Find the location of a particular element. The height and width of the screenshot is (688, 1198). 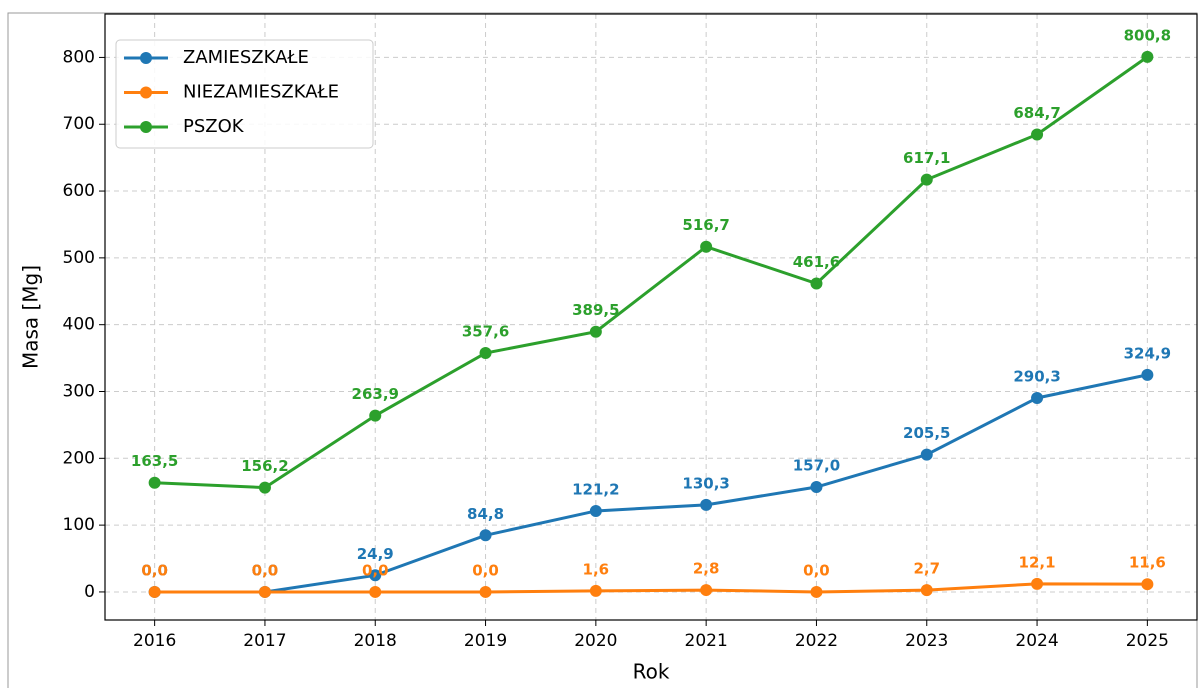

y-tick-label: 700 is located at coordinates (79, 124).